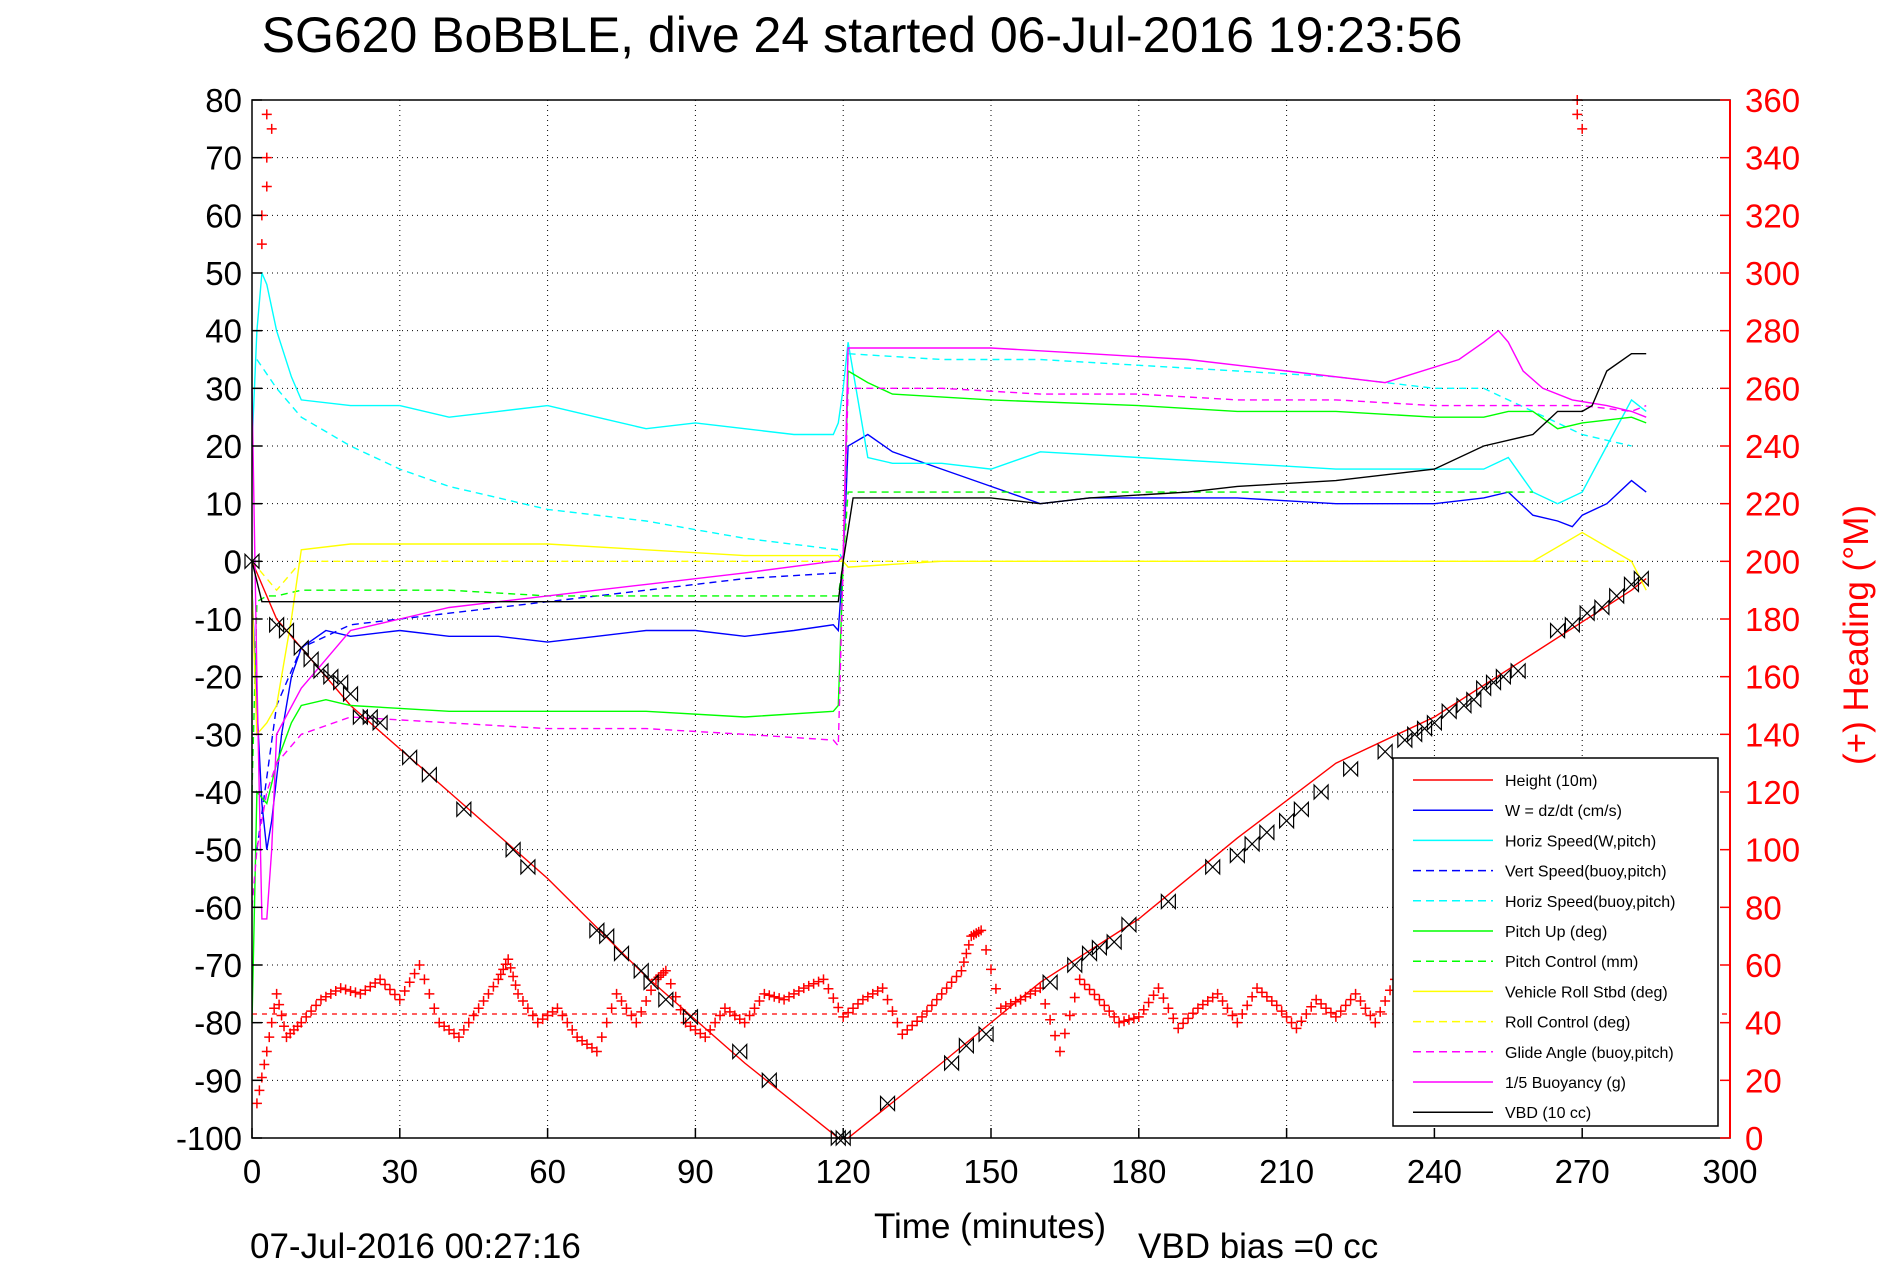 Image resolution: width=1891 pixels, height=1262 pixels. Describe the element at coordinates (223, 504) in the screenshot. I see `y-tick-label: 10` at that location.